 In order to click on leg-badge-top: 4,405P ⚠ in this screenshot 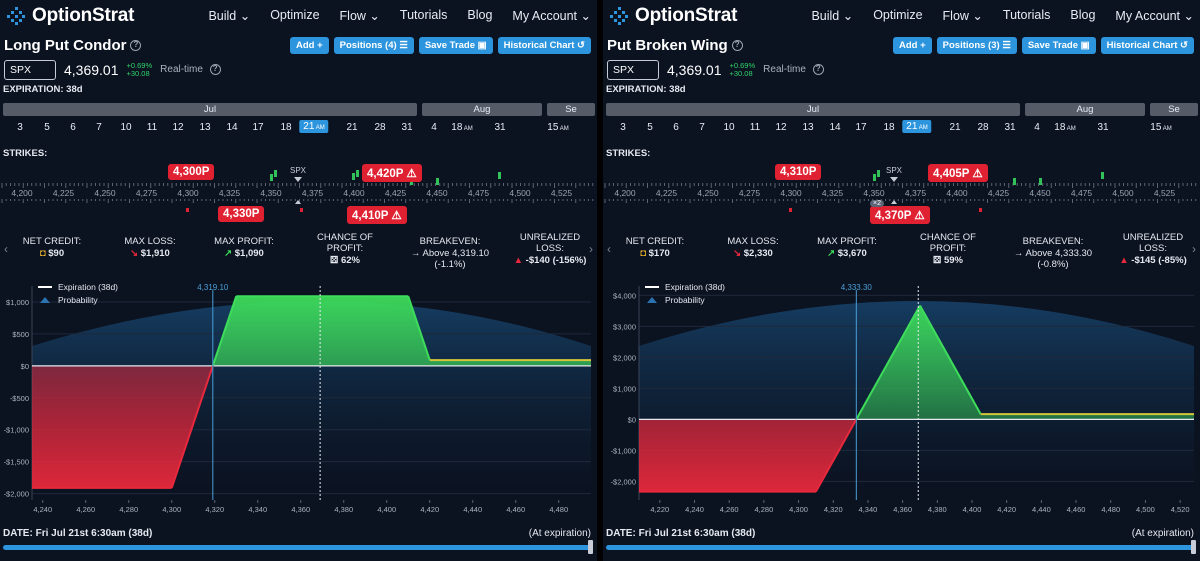, I will do `click(958, 173)`.